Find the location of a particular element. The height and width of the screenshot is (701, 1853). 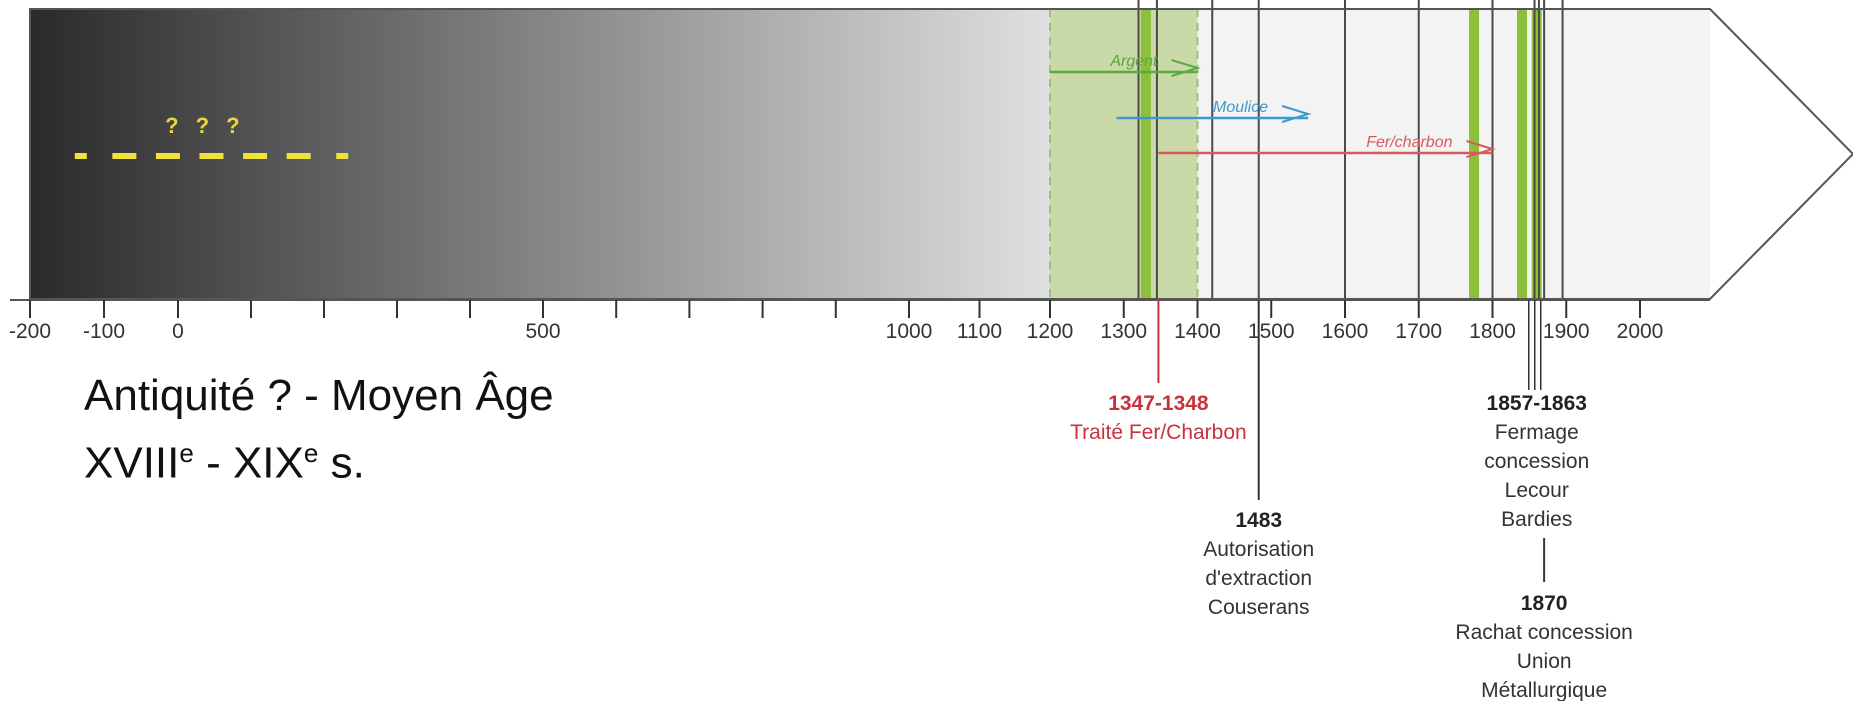

tick-label: 1000 is located at coordinates (909, 331).